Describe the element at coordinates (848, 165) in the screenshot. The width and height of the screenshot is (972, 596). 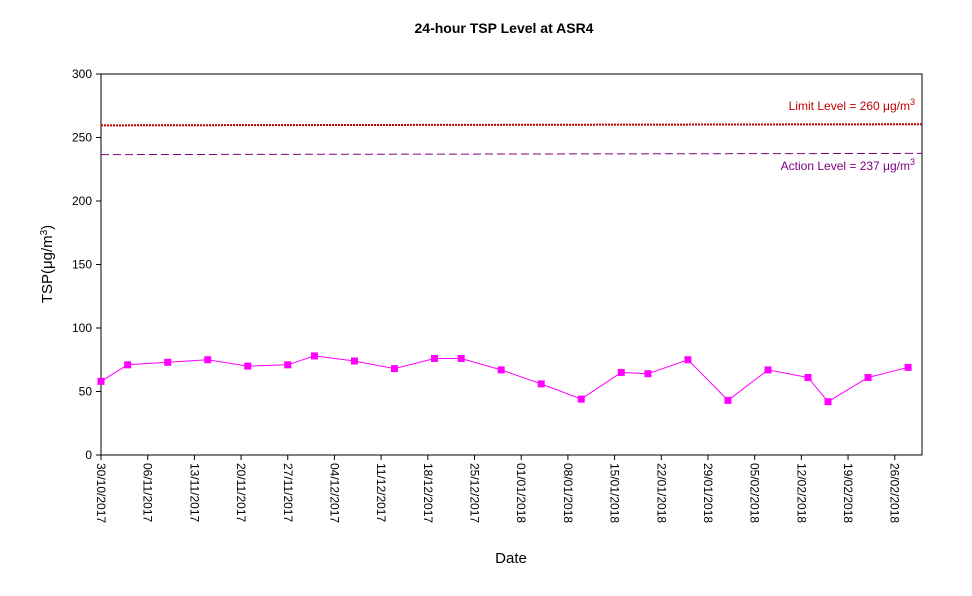
I see `action-level-label: Action Level = 237 μg/m3` at that location.